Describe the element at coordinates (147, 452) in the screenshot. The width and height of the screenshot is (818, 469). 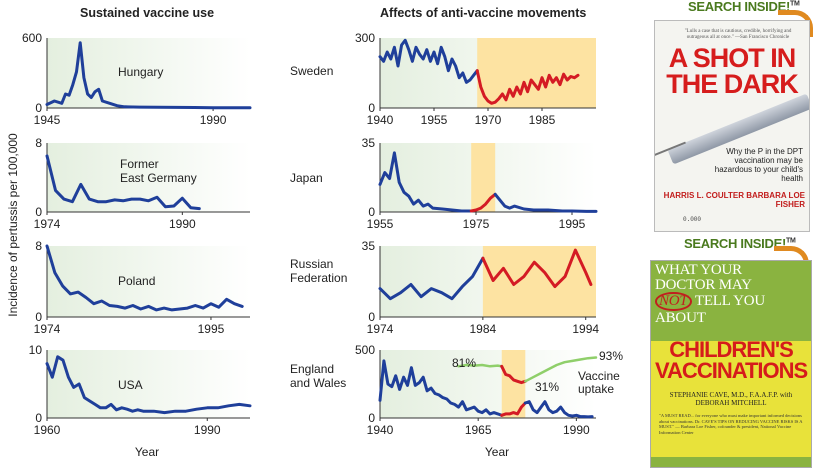
I see `x-axis-label-left: Year` at that location.